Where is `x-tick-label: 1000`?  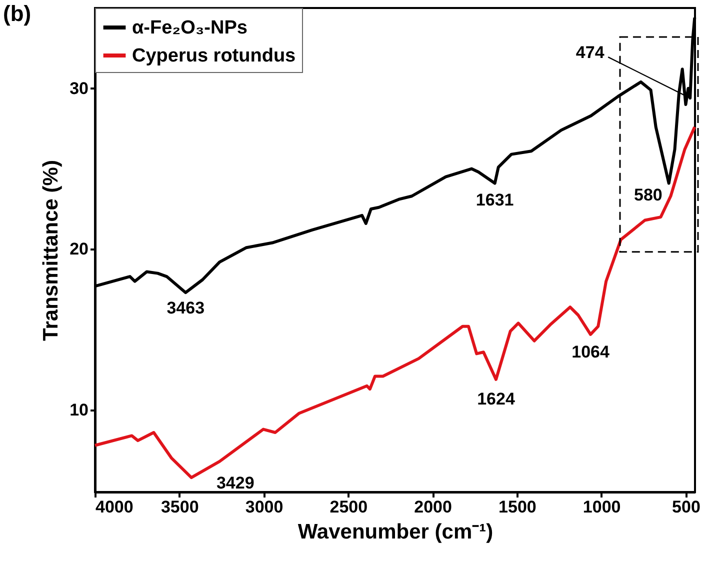 x-tick-label: 1000 is located at coordinates (601, 507).